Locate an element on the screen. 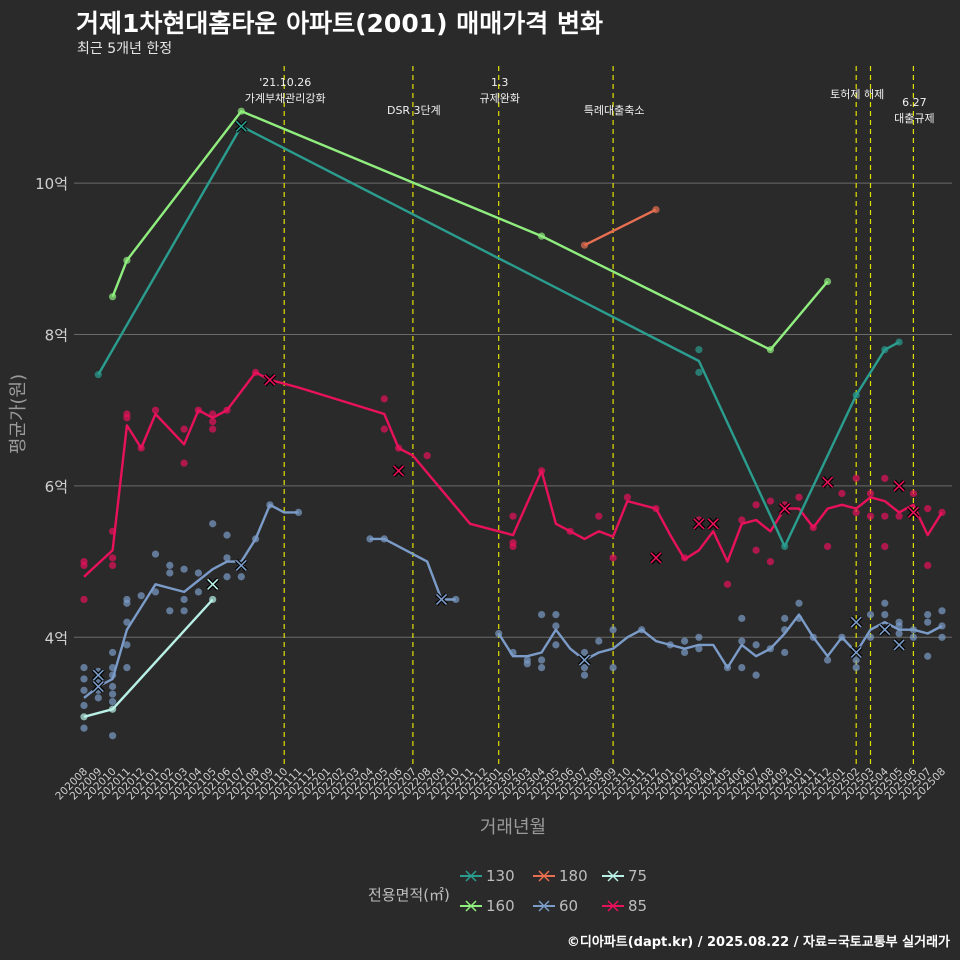  event-label: 특례대출축소 is located at coordinates (614, 110).